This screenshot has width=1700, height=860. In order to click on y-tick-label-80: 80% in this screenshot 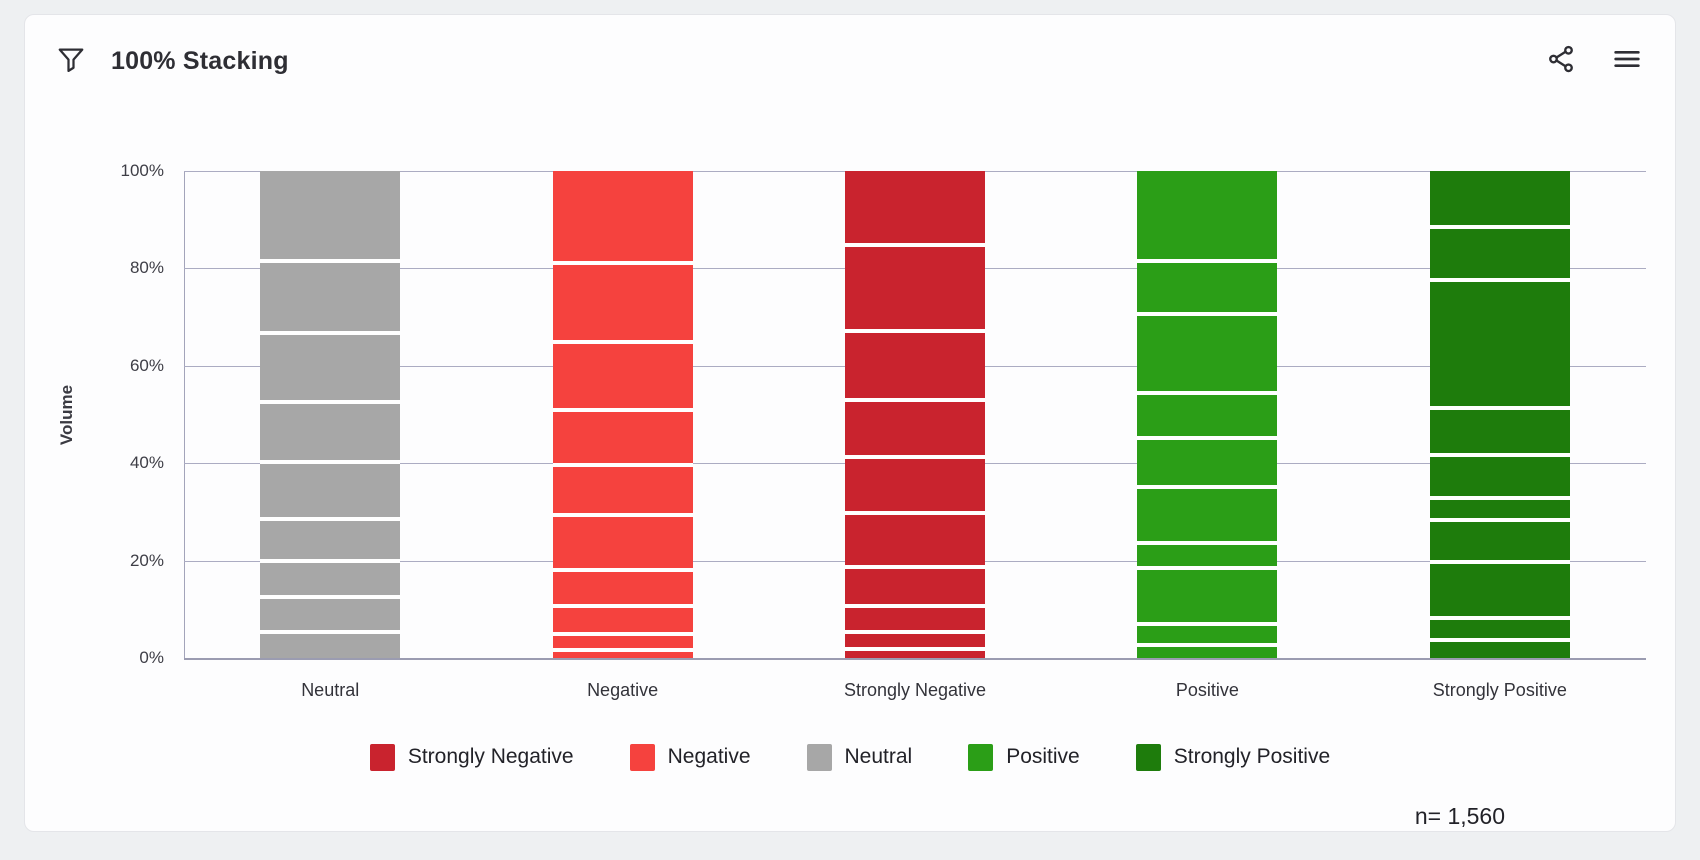, I will do `click(146, 268)`.